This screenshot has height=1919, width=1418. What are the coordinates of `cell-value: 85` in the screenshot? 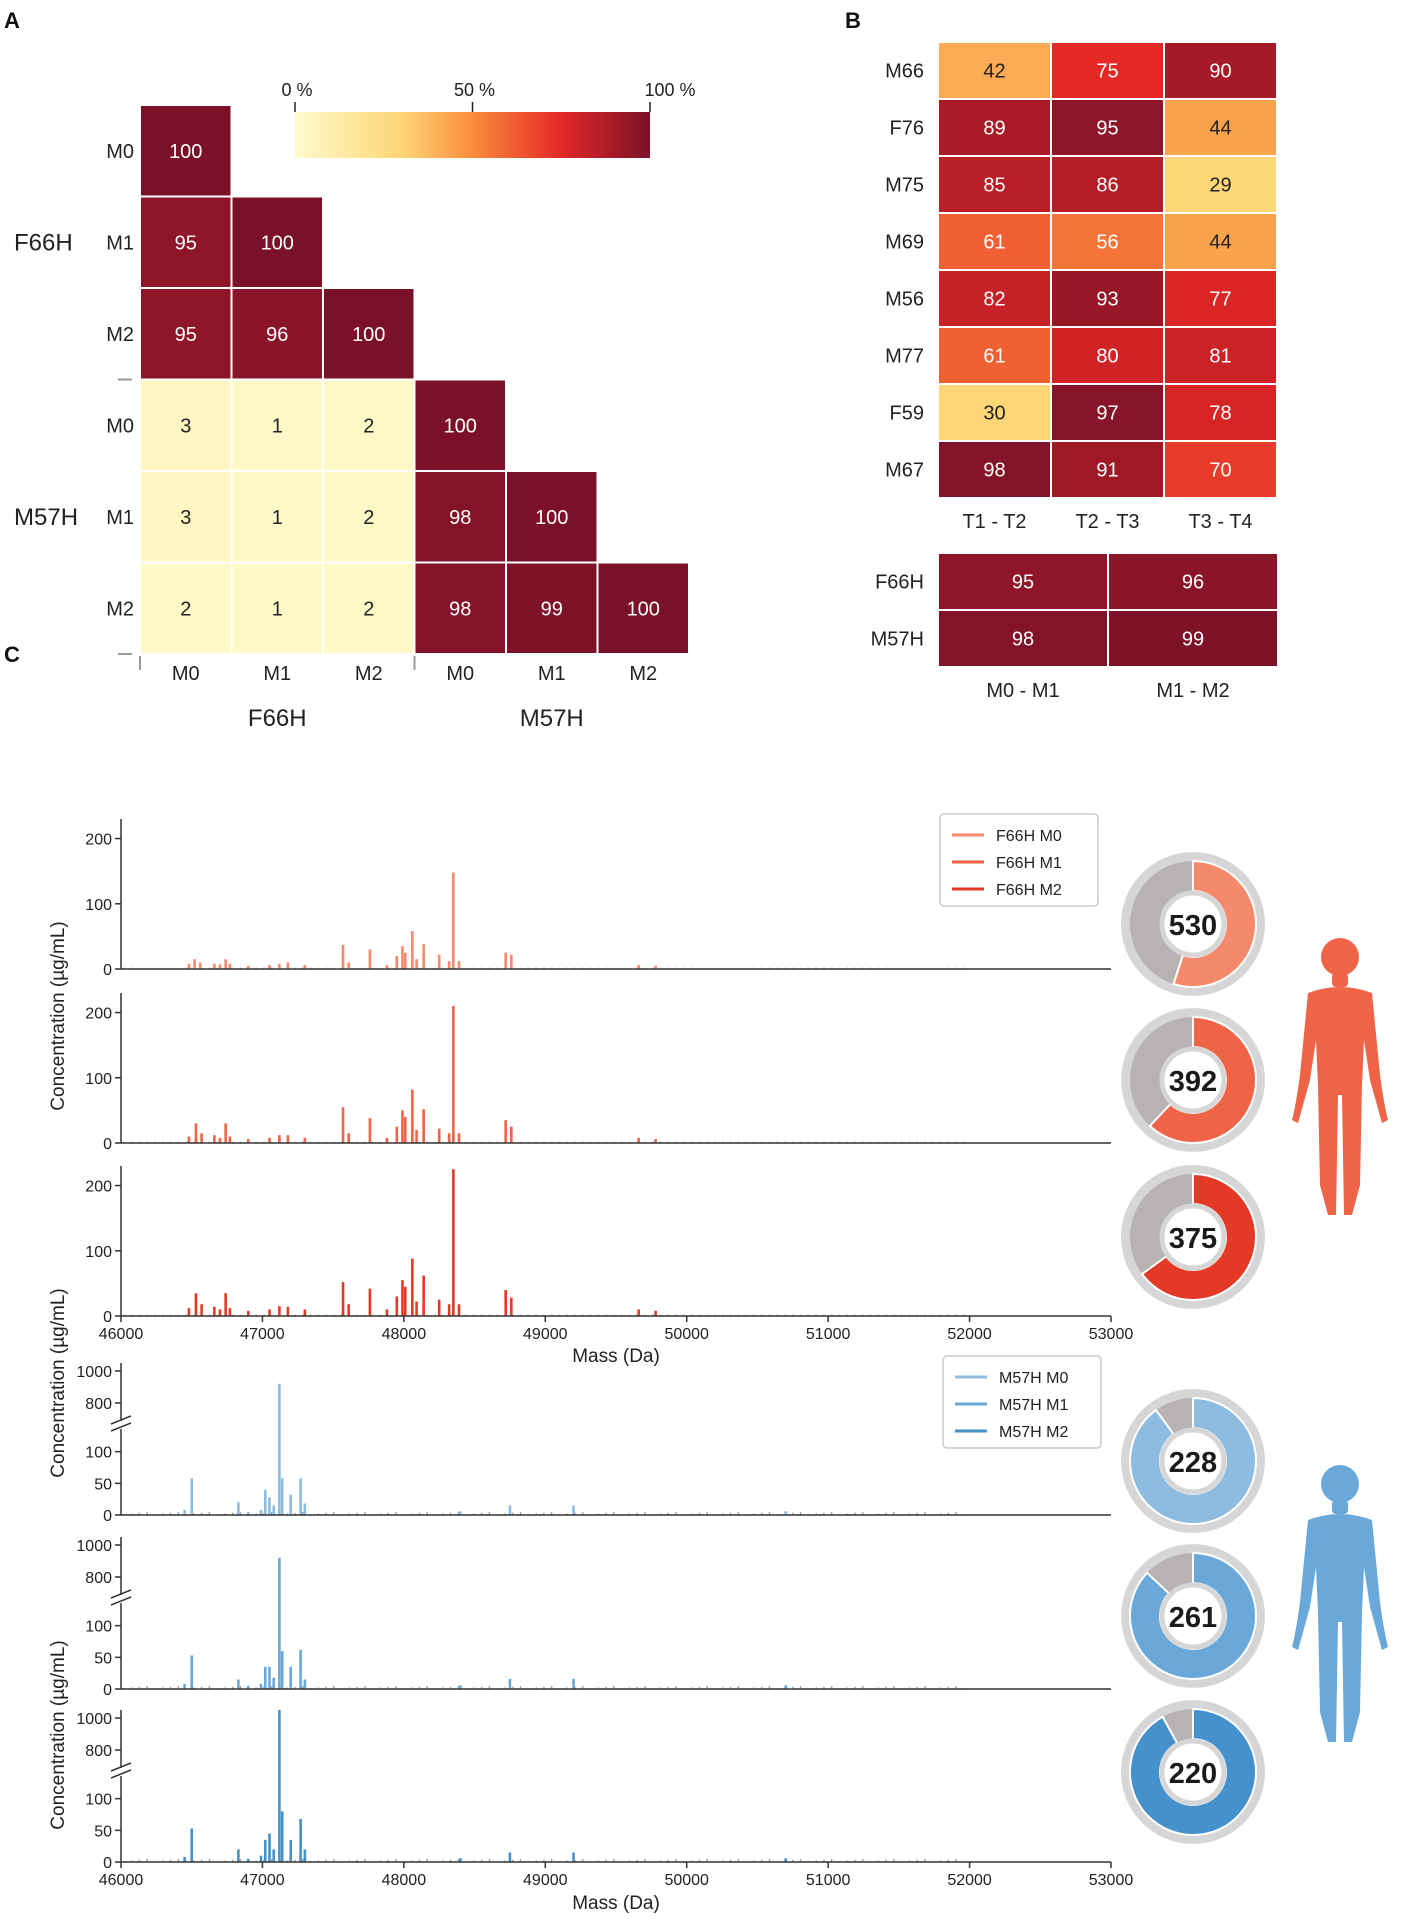 It's located at (994, 186).